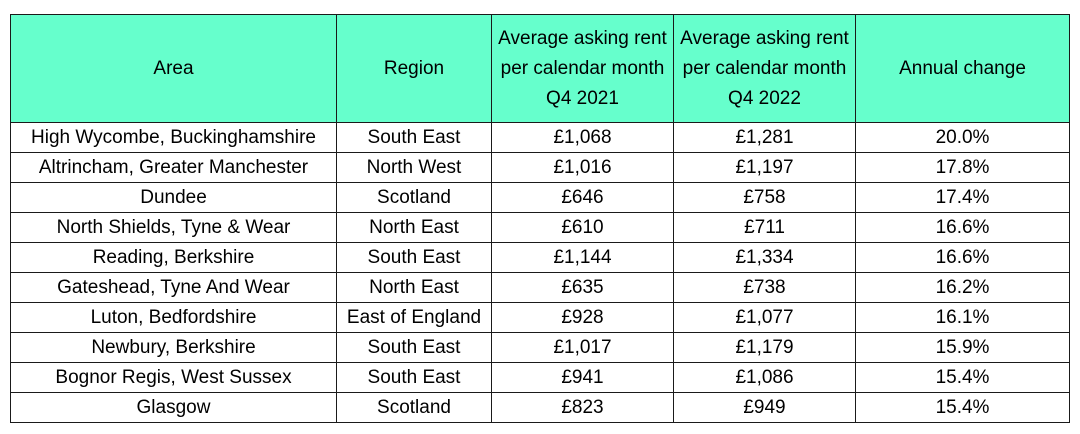  What do you see at coordinates (962, 137) in the screenshot?
I see `cell-annual-change: 20.0%` at bounding box center [962, 137].